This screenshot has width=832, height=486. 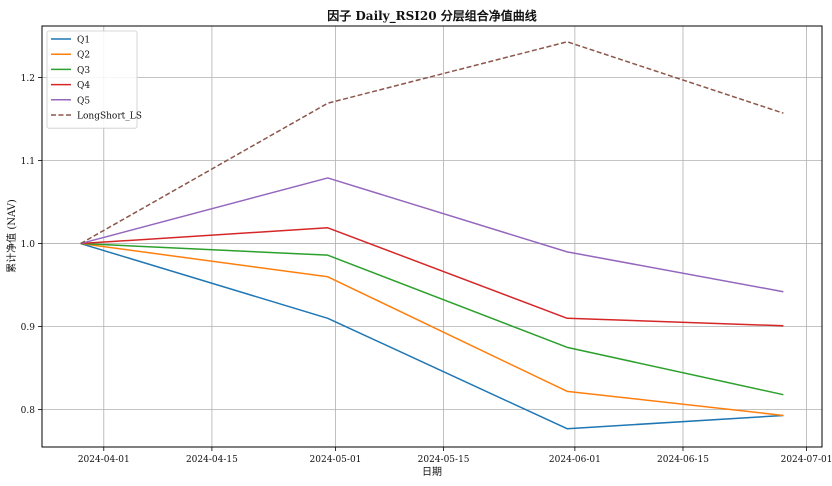 I want to click on x-tick-label: 2024-05-01, so click(x=336, y=460).